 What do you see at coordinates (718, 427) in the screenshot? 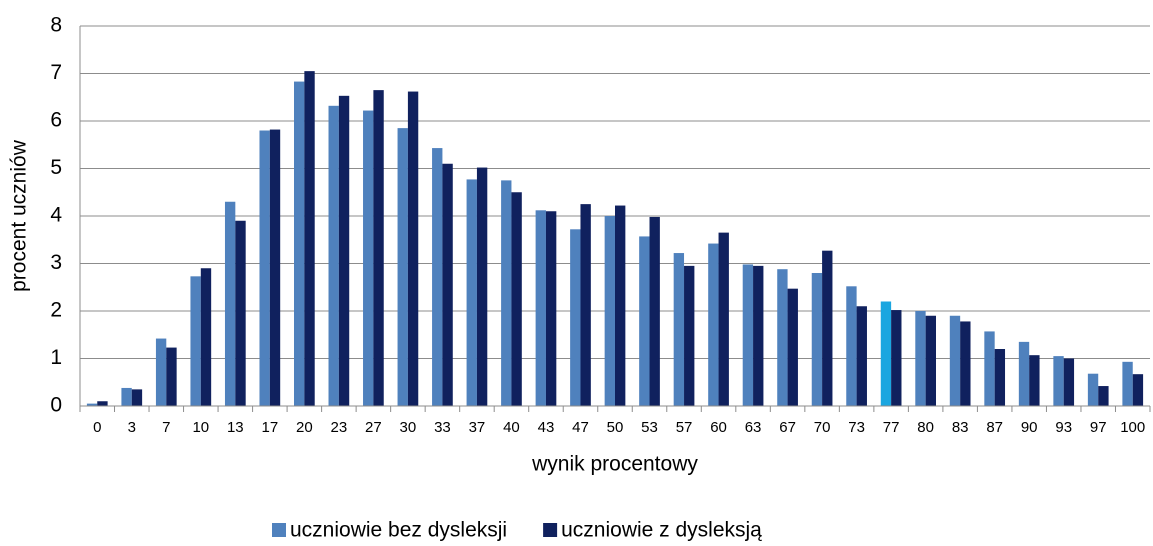
I see `x-tick-label: 60` at bounding box center [718, 427].